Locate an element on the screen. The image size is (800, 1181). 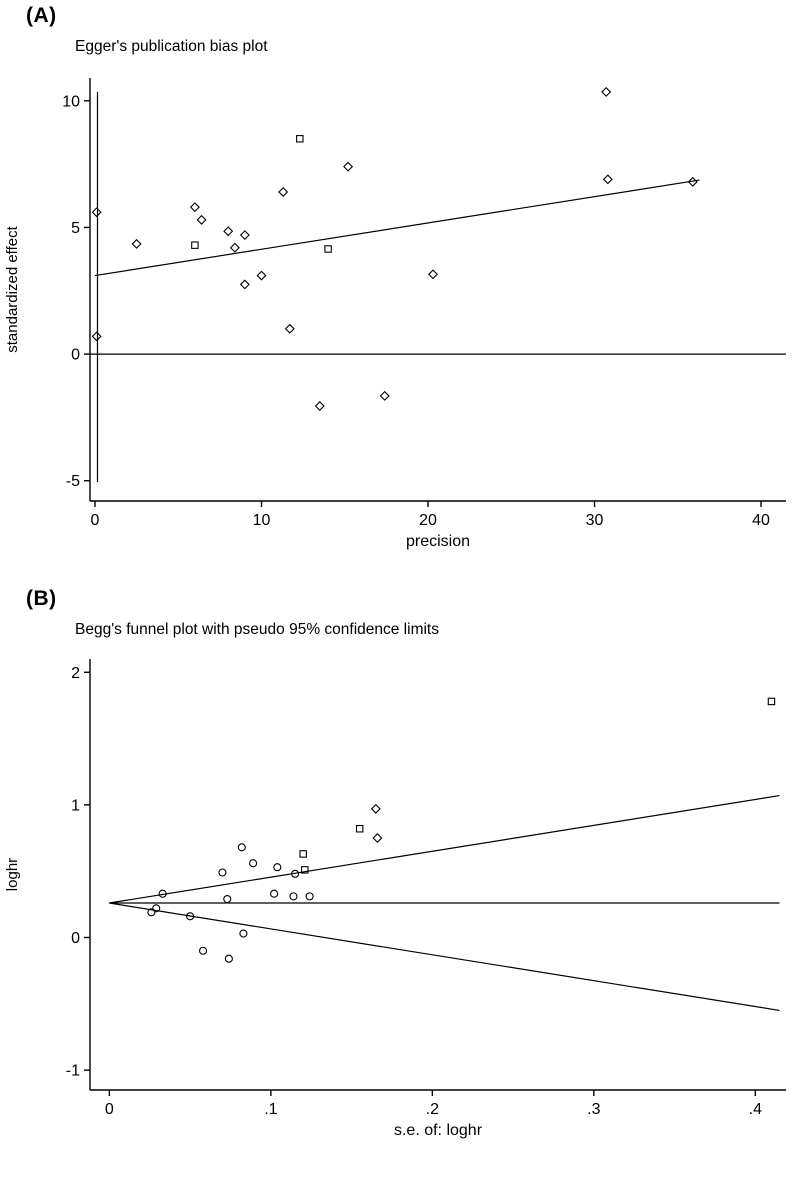
panel-b-label: (B) is located at coordinates (41, 598).